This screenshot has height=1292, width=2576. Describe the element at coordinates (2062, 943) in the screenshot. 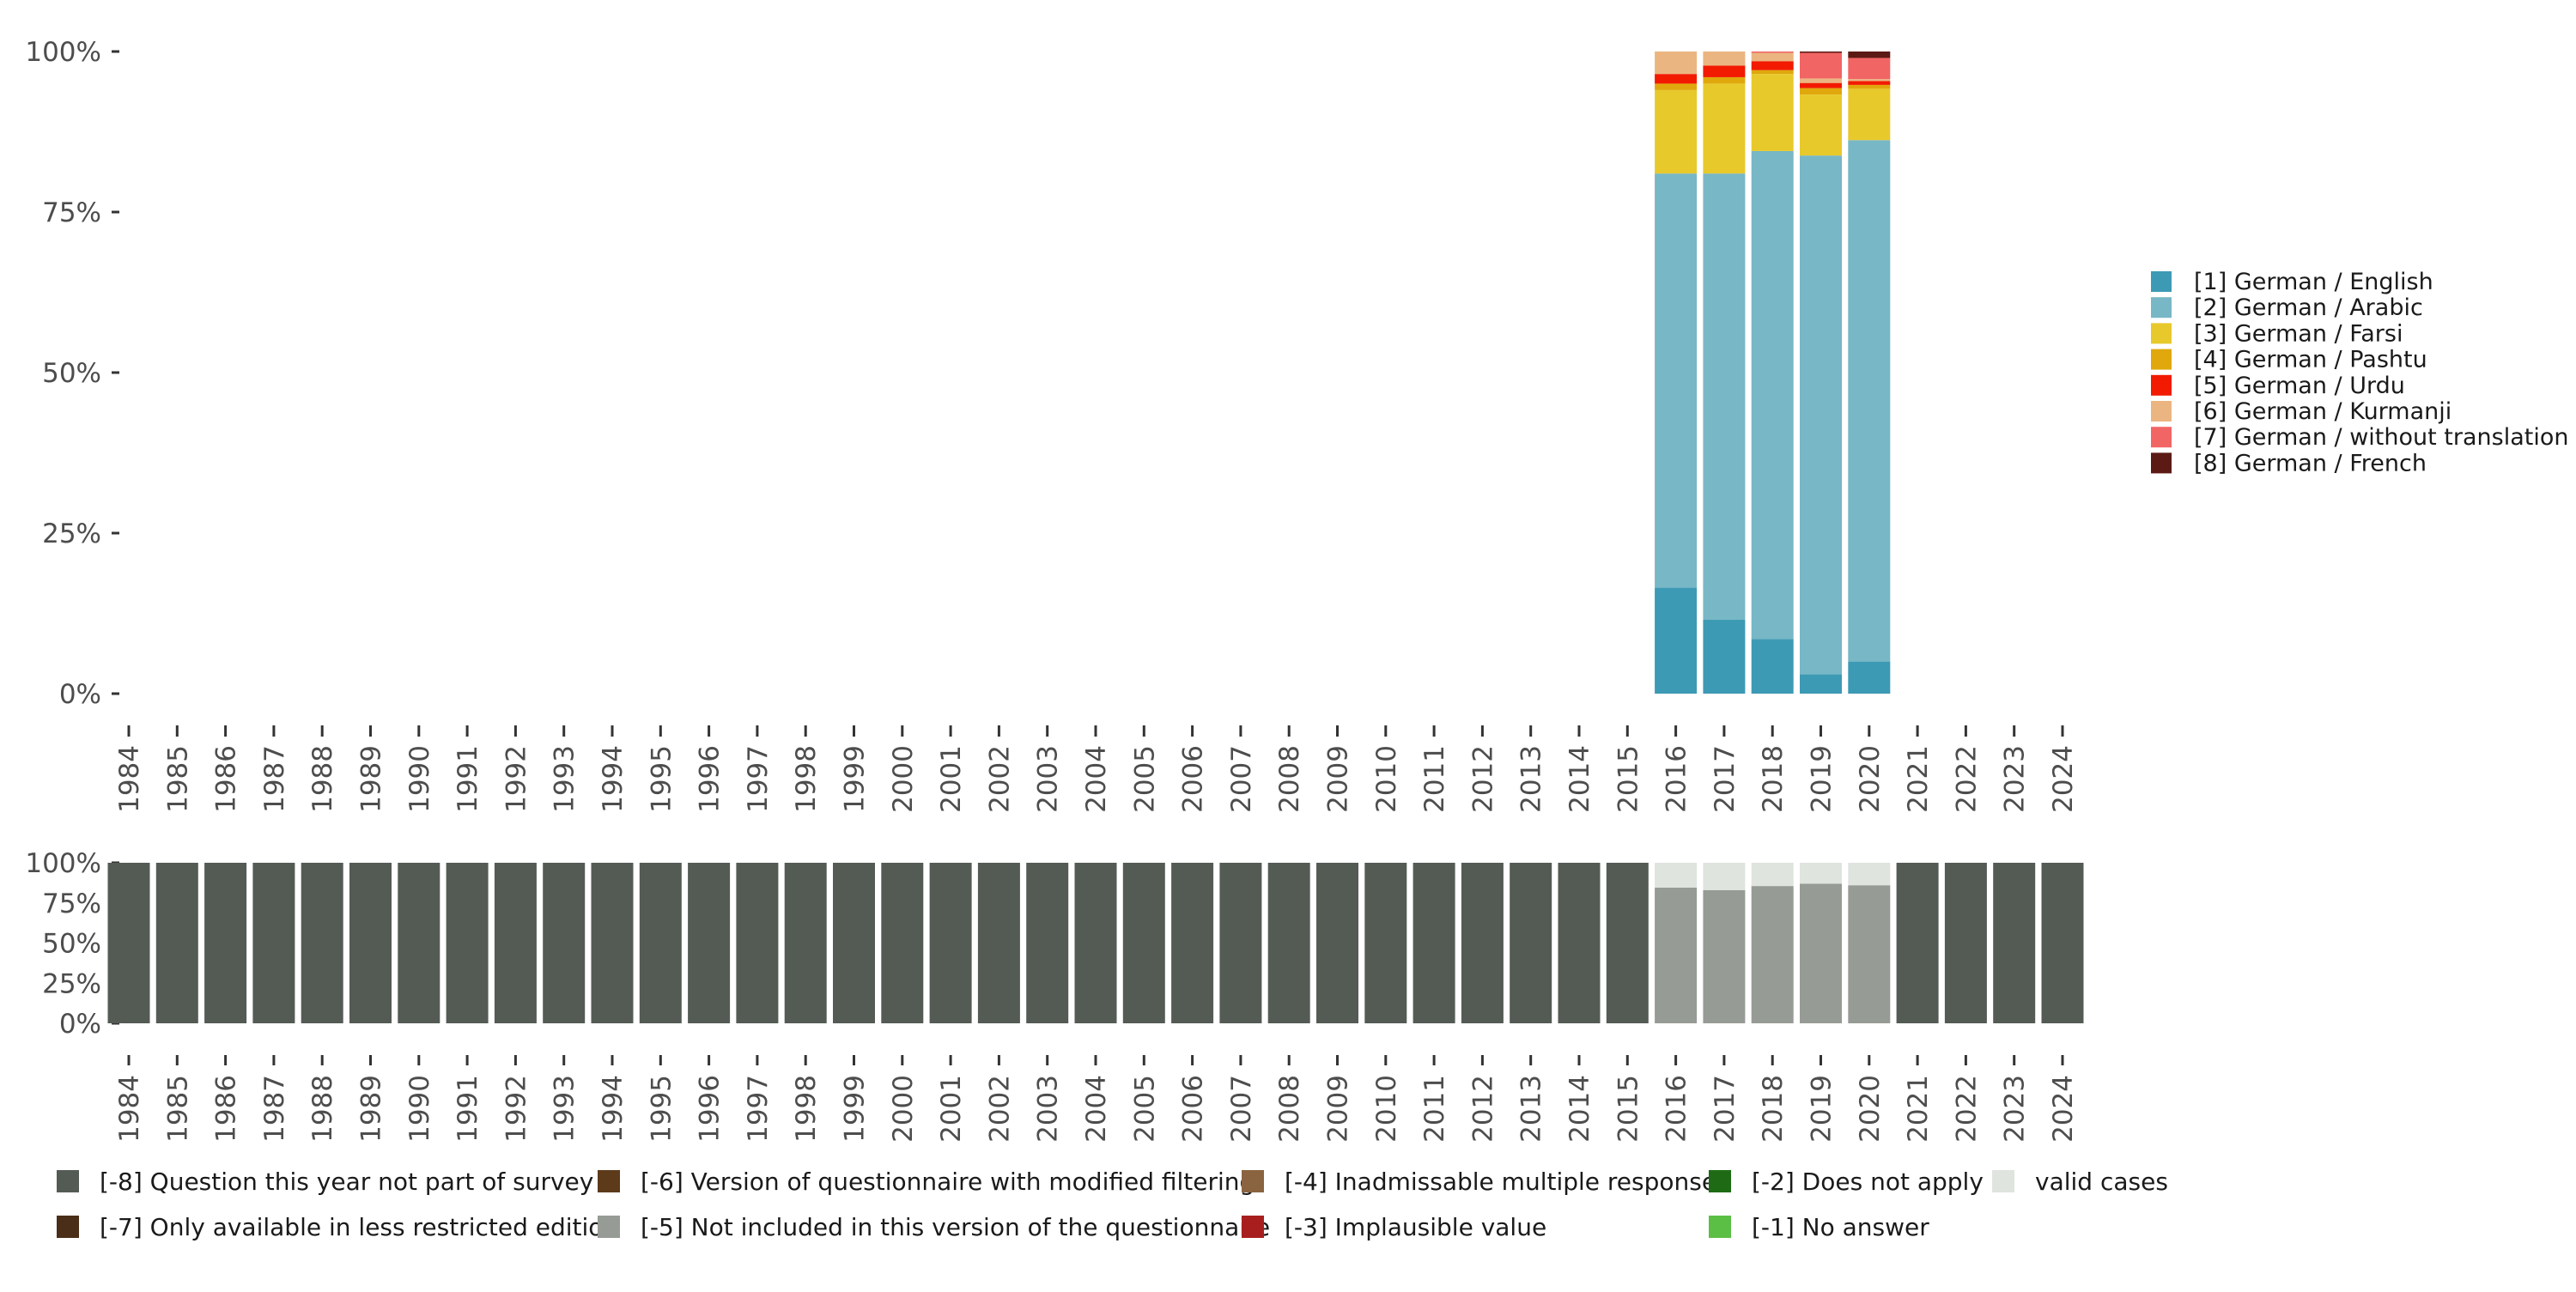

I see `bar-segment-2024-s0` at that location.